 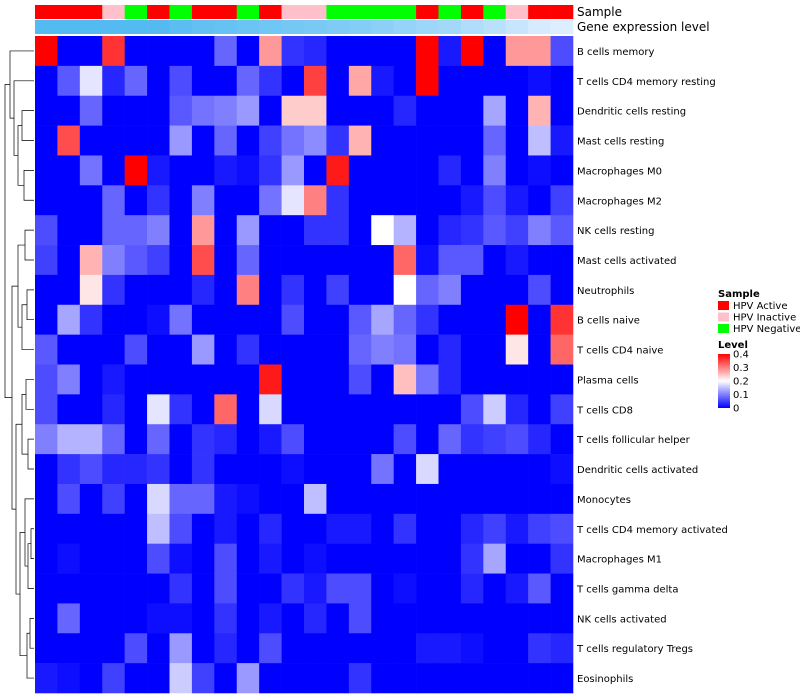 I want to click on row-label: B cells memory, so click(x=615, y=52).